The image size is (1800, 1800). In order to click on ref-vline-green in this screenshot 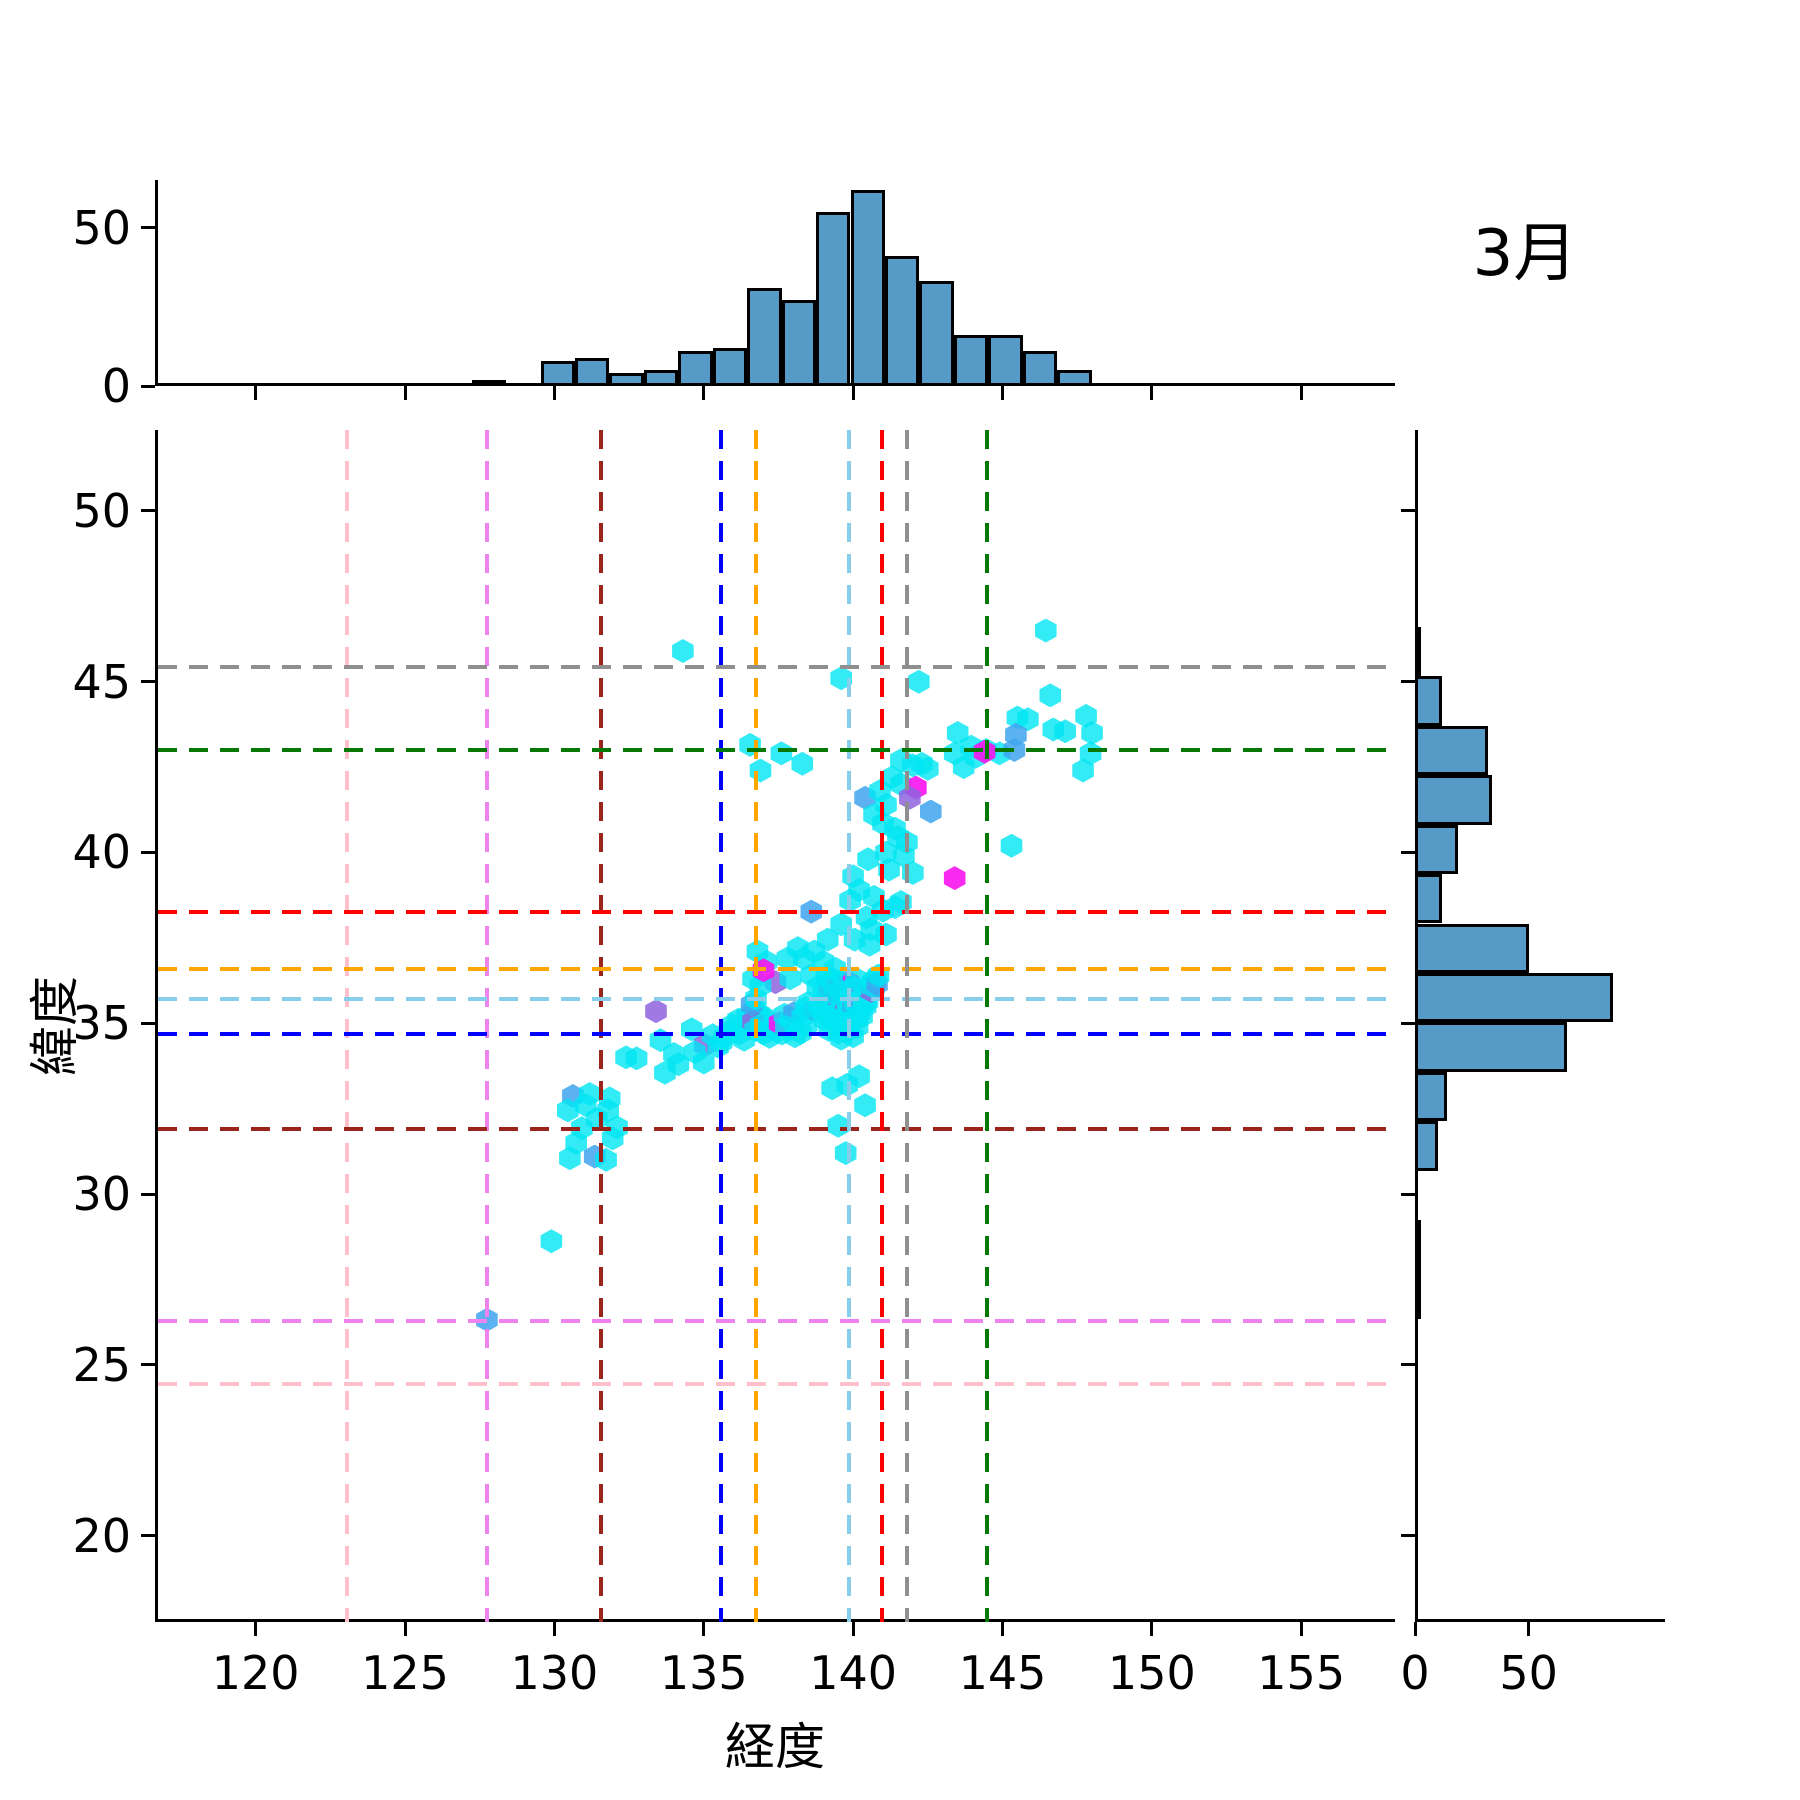, I will do `click(987, 1026)`.